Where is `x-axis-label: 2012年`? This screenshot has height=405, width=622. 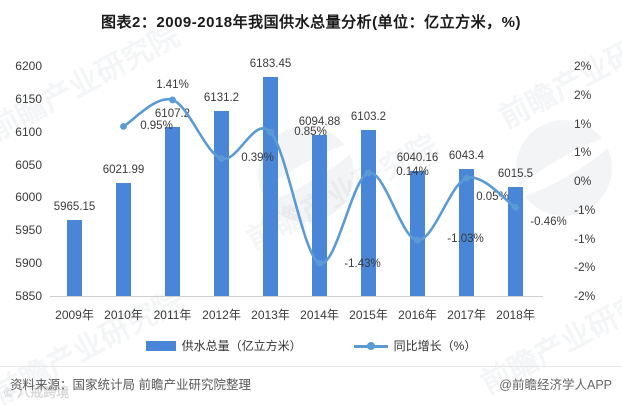
x-axis-label: 2012年 is located at coordinates (221, 315).